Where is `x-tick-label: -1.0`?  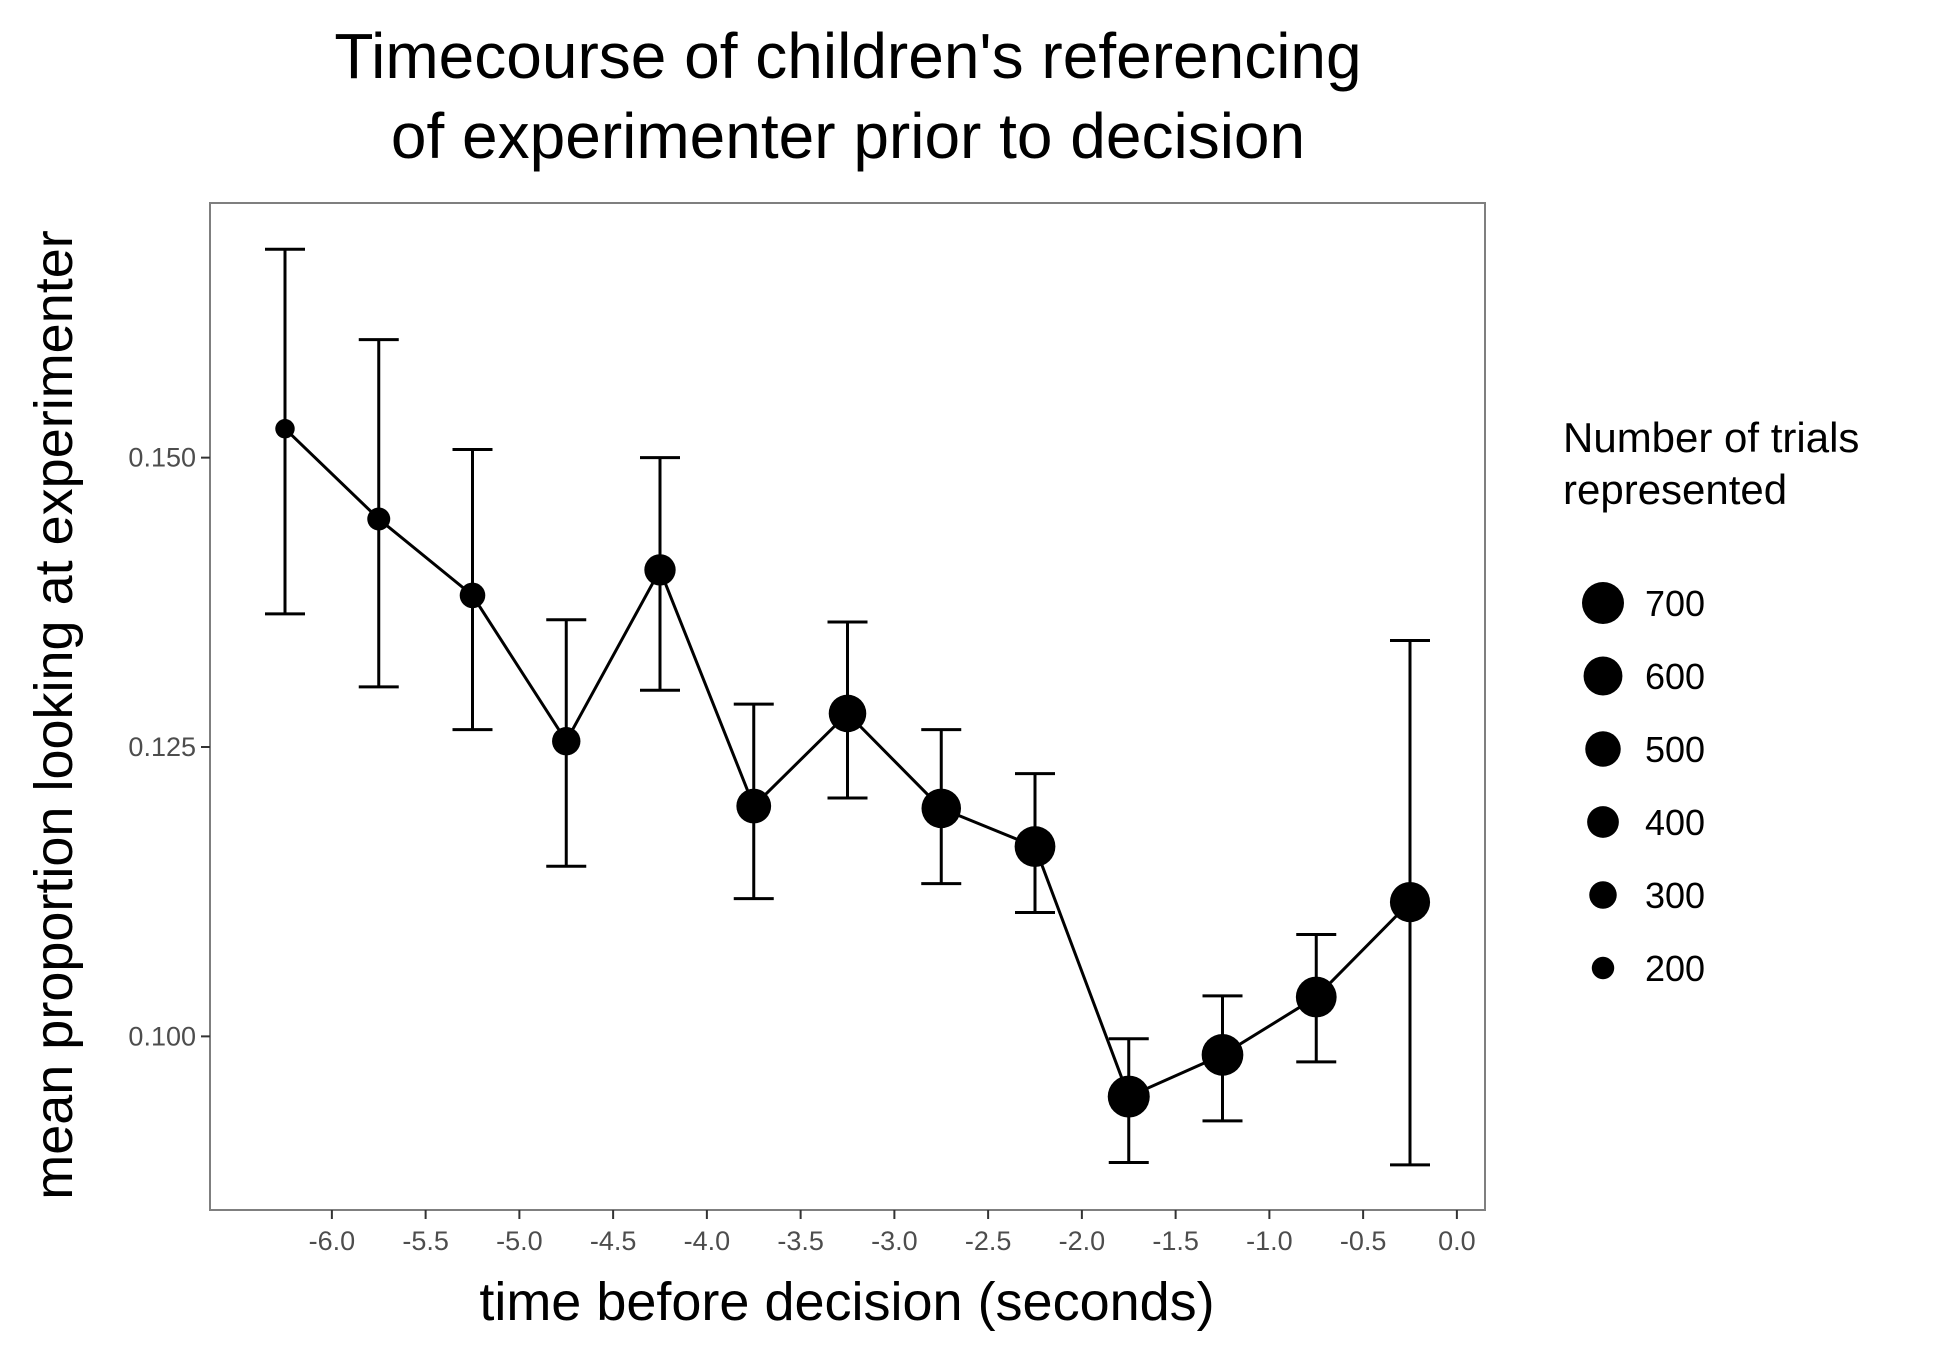 x-tick-label: -1.0 is located at coordinates (1269, 1241).